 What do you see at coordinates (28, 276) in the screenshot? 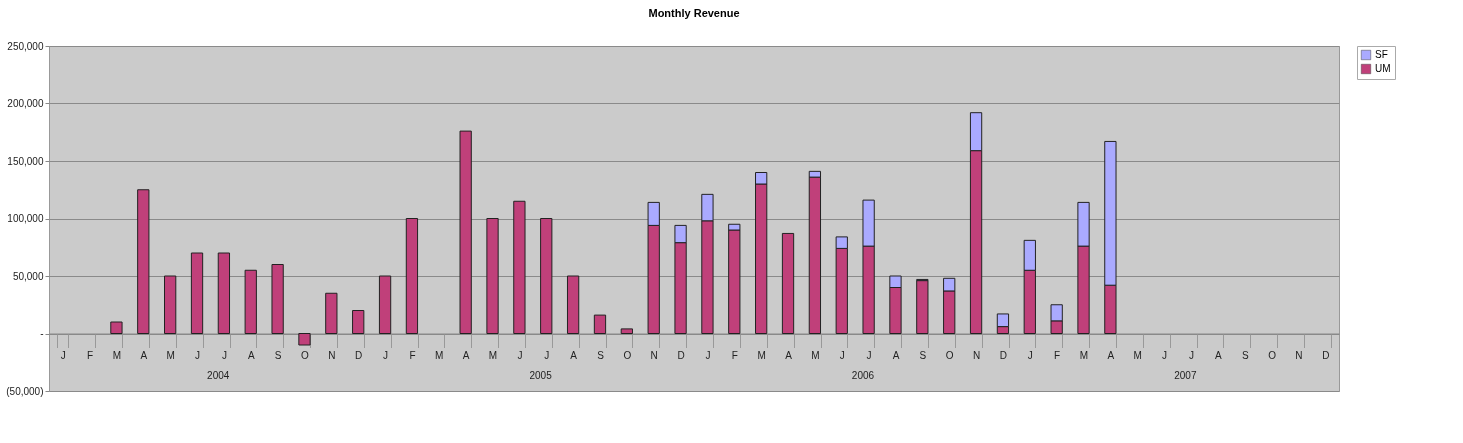
I see `y-tick-label: 50,000` at bounding box center [28, 276].